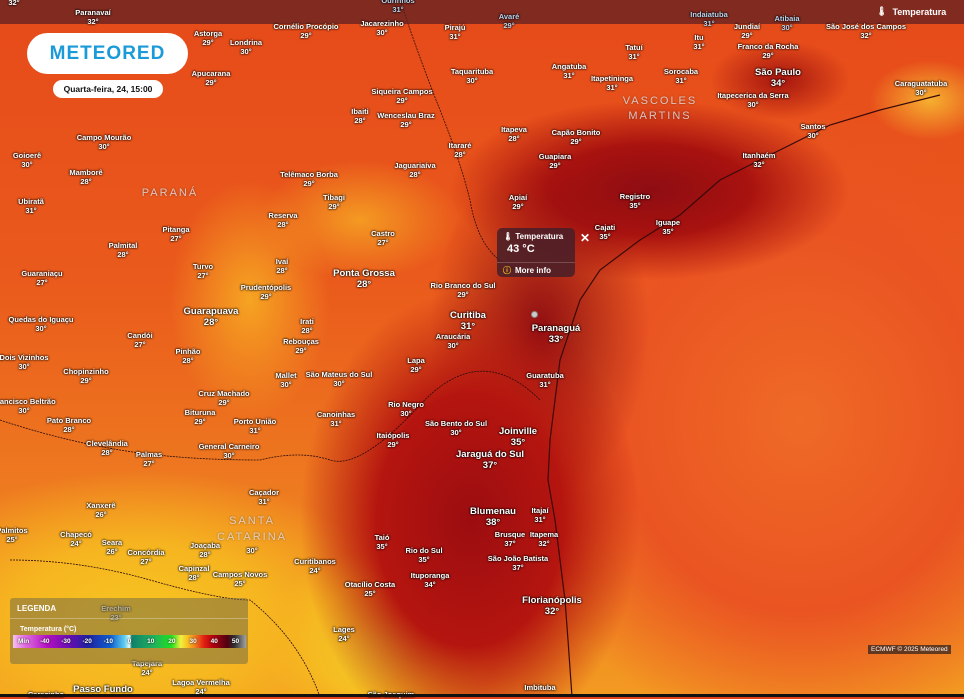  I want to click on city-label: Ituporanga 34°, so click(430, 580).